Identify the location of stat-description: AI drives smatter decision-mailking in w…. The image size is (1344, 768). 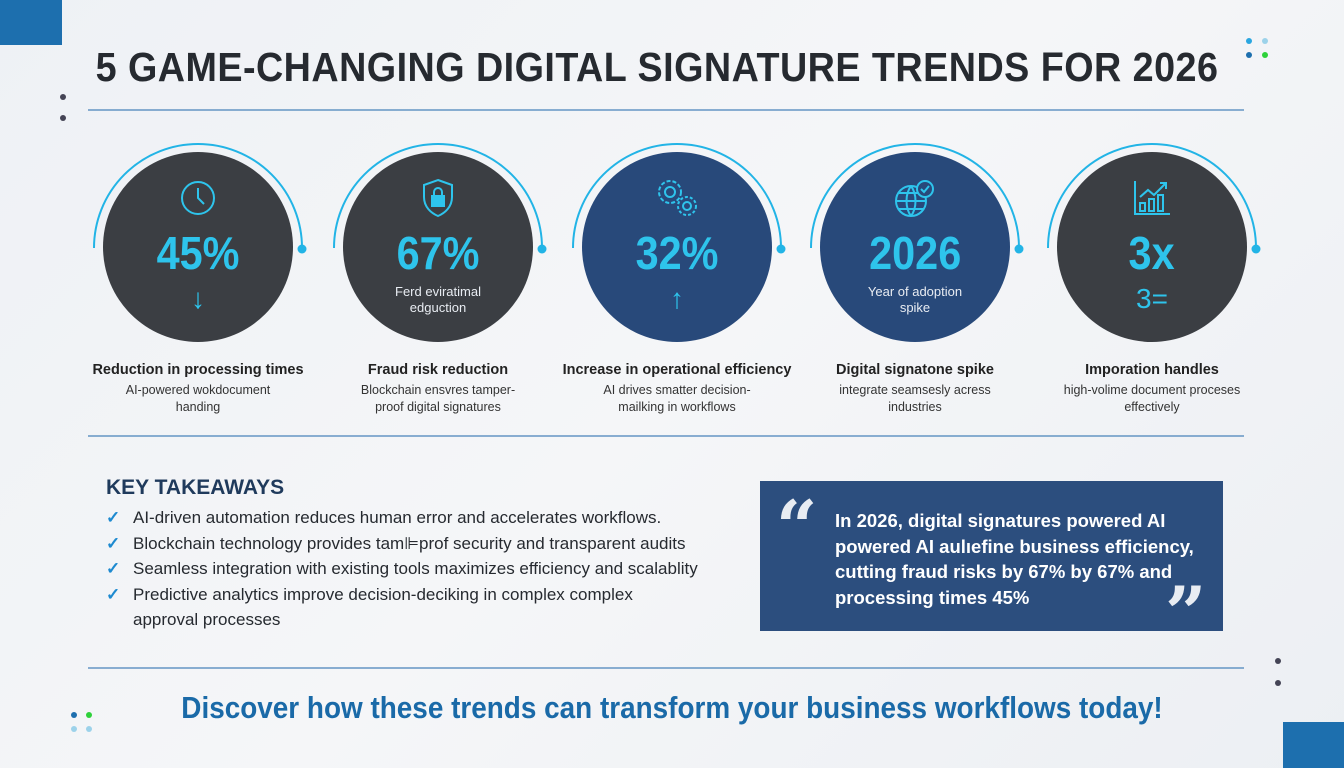
(677, 398).